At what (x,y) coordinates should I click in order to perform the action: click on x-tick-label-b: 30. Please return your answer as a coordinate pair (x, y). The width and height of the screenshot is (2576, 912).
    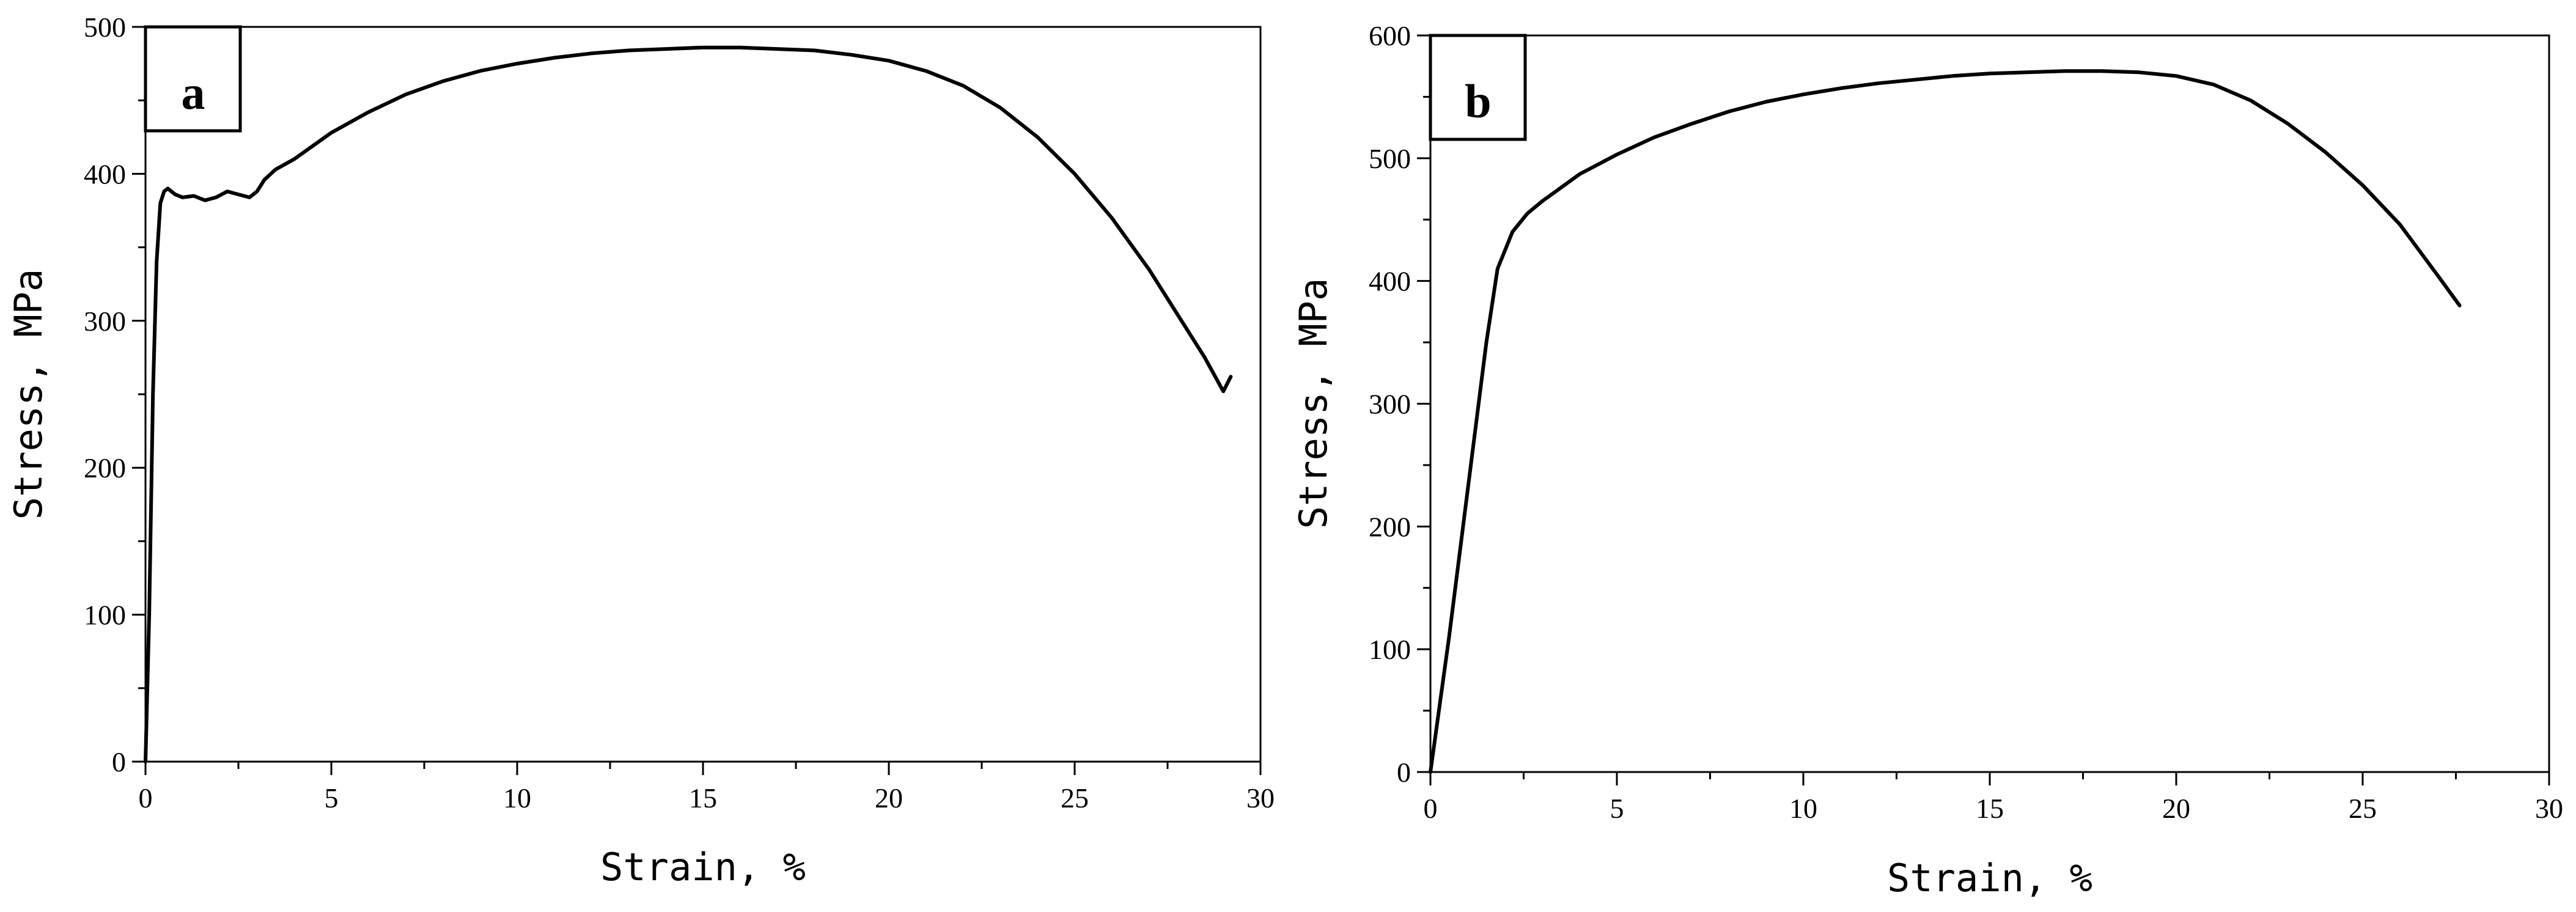
    Looking at the image, I should click on (2549, 808).